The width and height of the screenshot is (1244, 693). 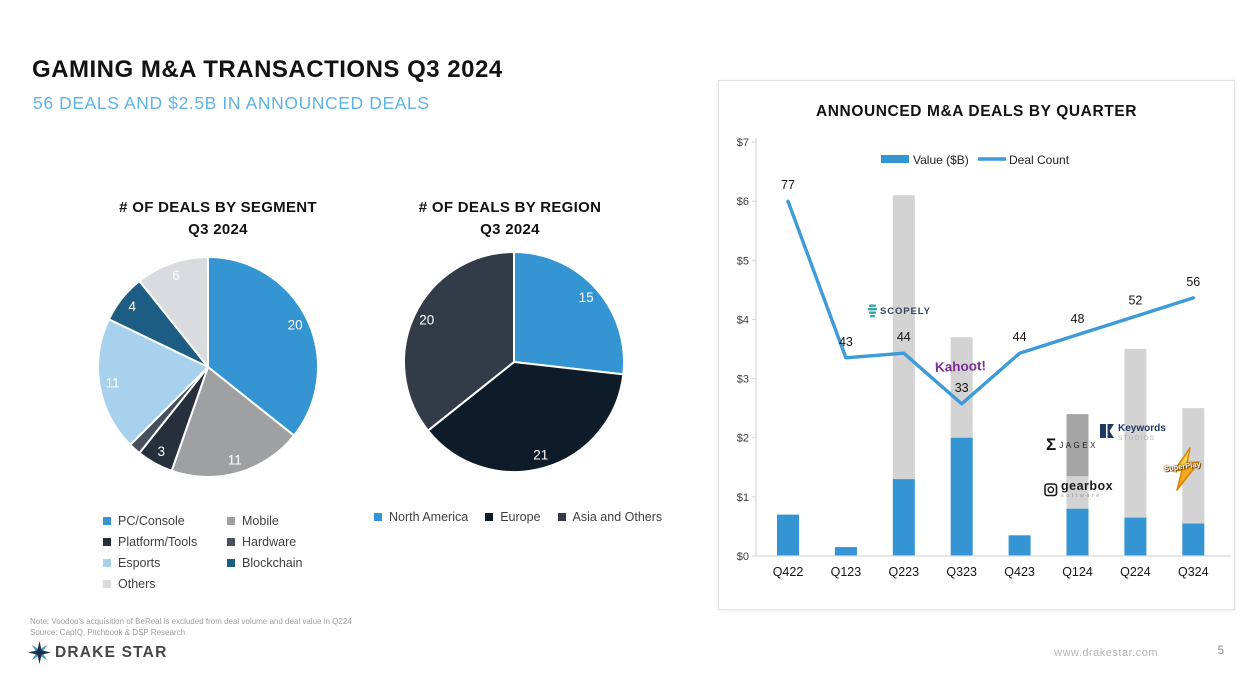 I want to click on region-pie-chart: 15 21 20, so click(x=514, y=362).